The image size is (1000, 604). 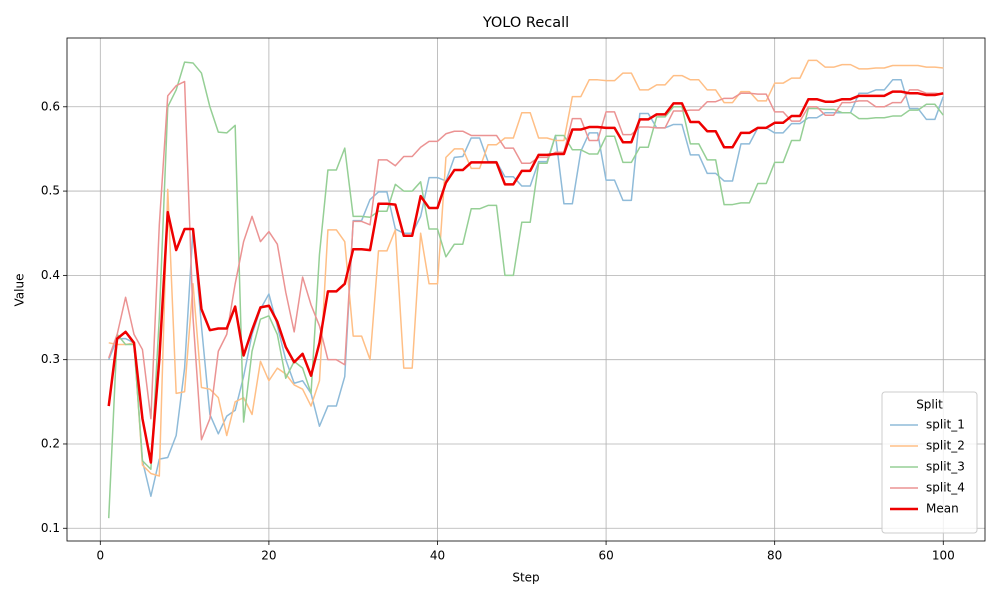 What do you see at coordinates (945, 425) in the screenshot?
I see `legend-label: split_1` at bounding box center [945, 425].